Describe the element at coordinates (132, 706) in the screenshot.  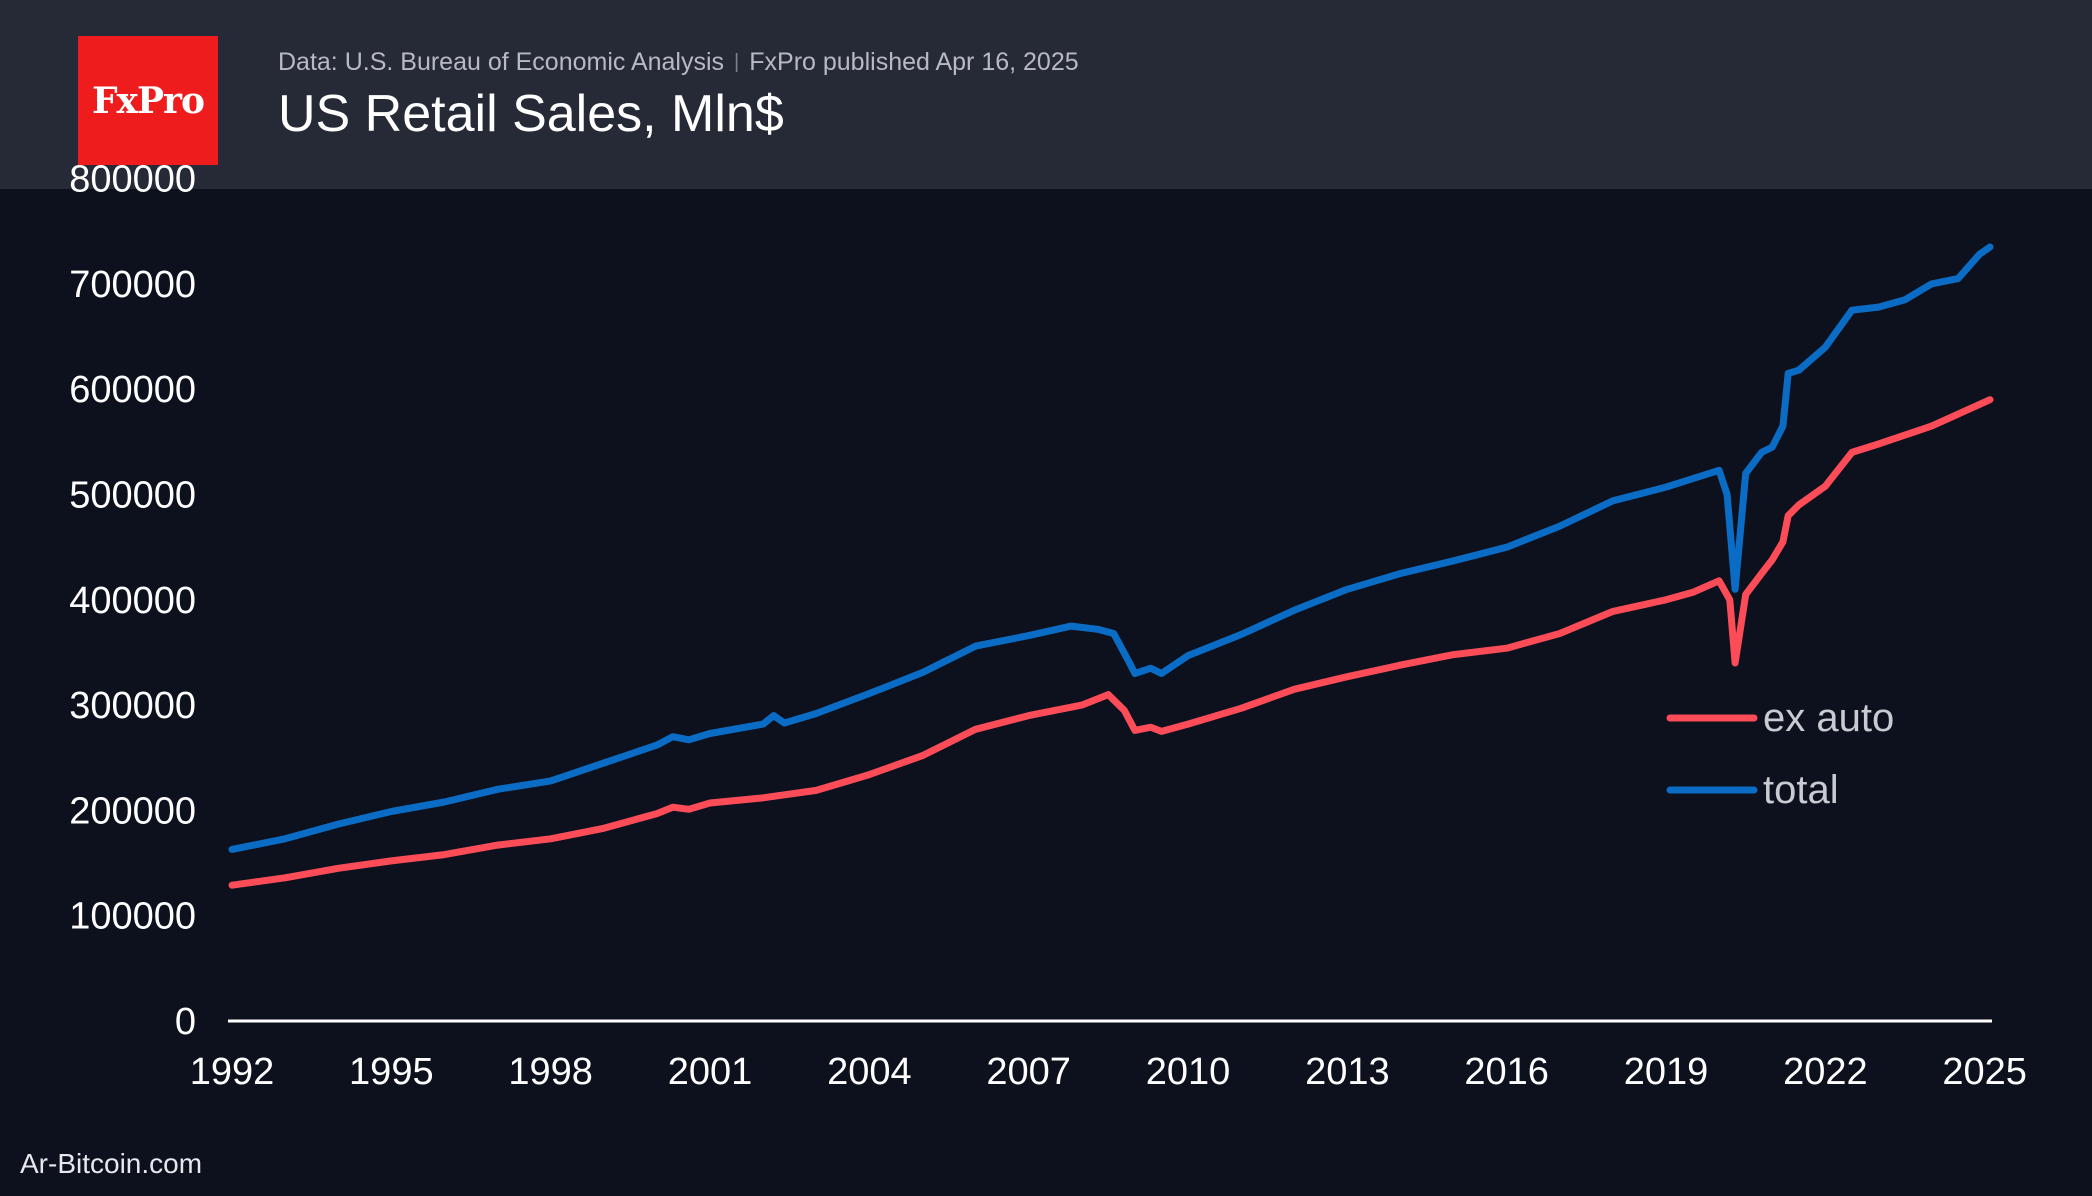
I see `y-tick-label-300000: 300000` at that location.